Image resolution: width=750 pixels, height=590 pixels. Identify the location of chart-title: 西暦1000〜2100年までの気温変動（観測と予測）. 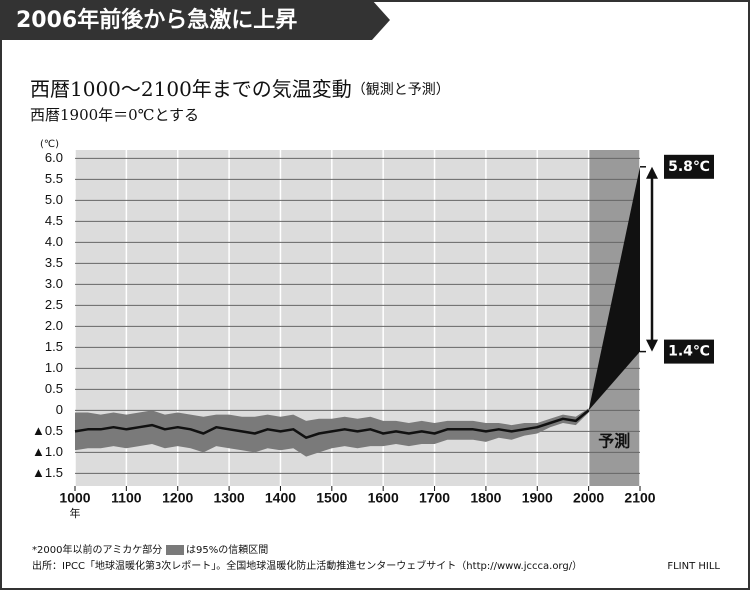
(240, 89).